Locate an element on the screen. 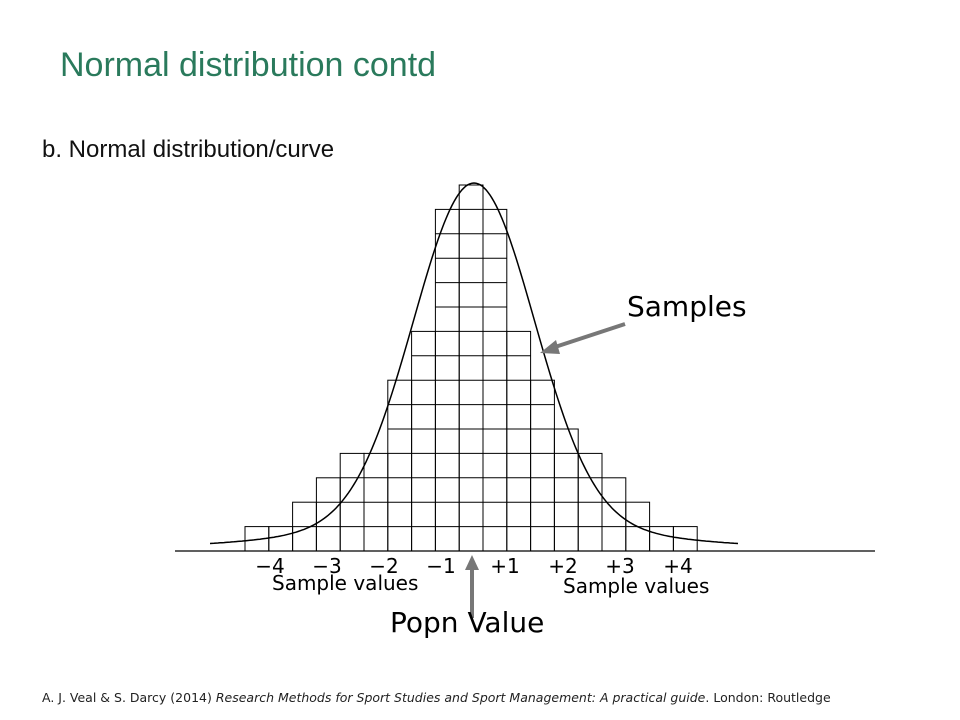 The width and height of the screenshot is (960, 720). tick-label: −2 is located at coordinates (383, 566).